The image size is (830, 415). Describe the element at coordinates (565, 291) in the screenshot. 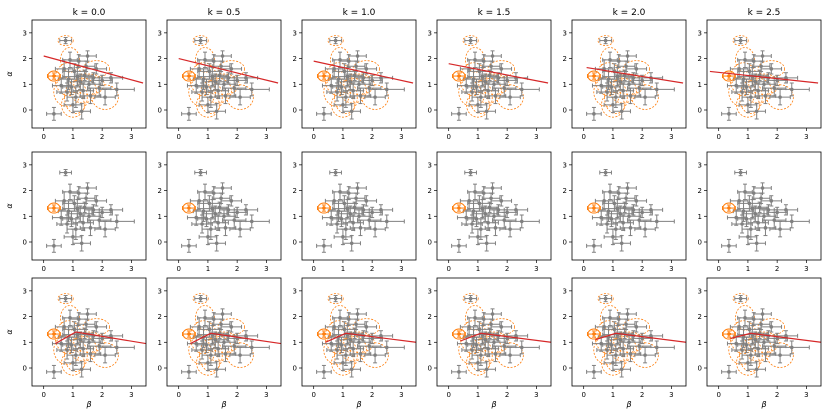

I see `y-tick-label: 3` at that location.